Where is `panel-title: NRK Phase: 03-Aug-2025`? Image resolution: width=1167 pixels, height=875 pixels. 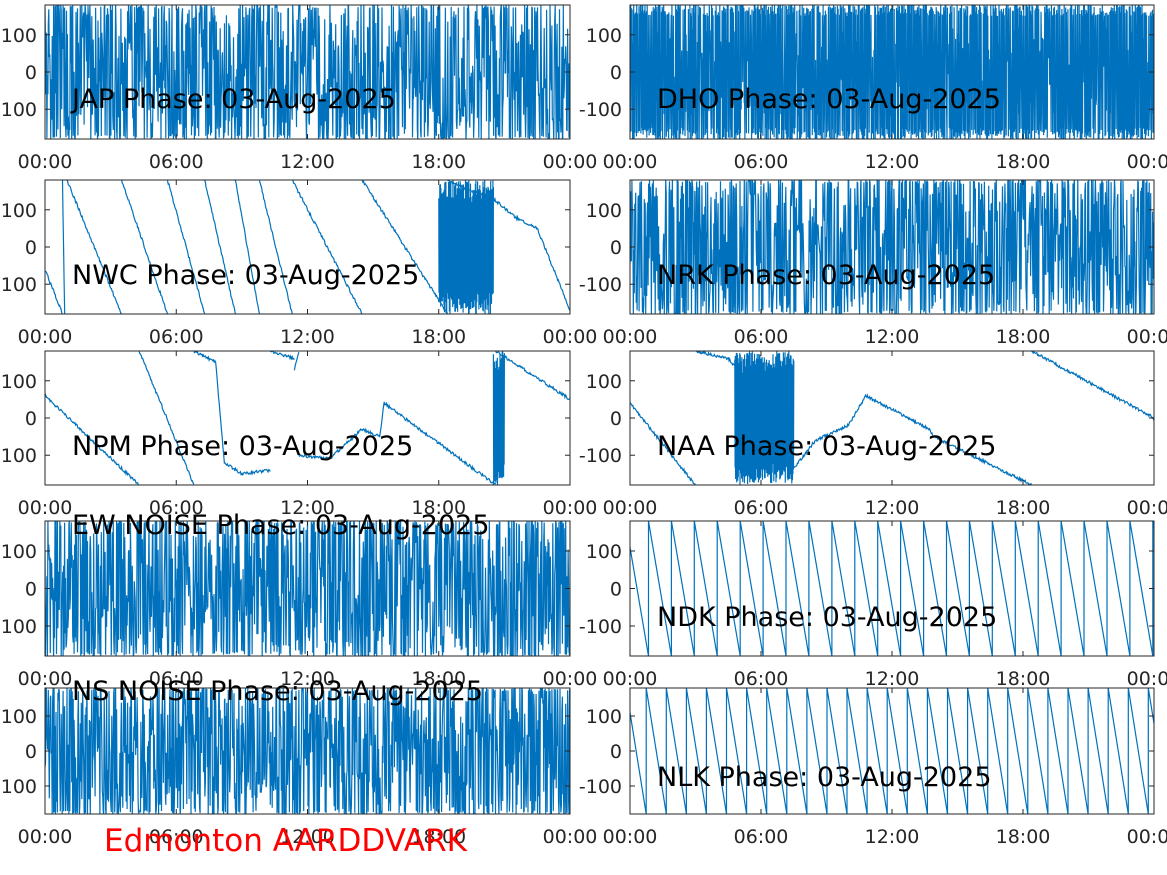 panel-title: NRK Phase: 03-Aug-2025 is located at coordinates (826, 275).